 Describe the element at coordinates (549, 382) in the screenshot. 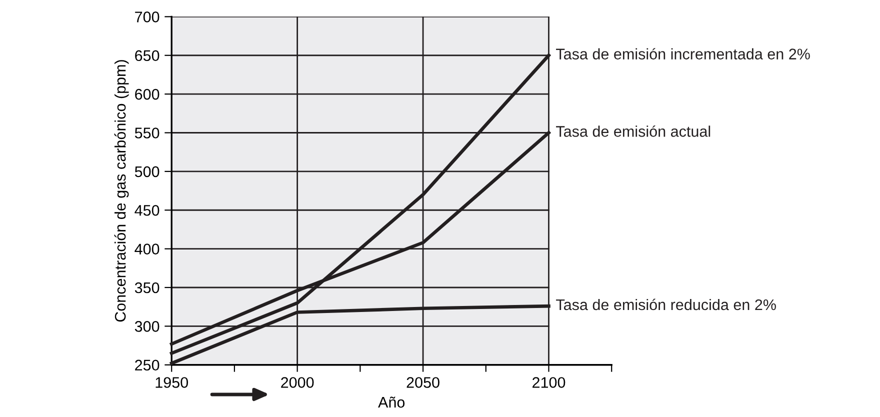

I see `x-tick-label: 2100` at that location.